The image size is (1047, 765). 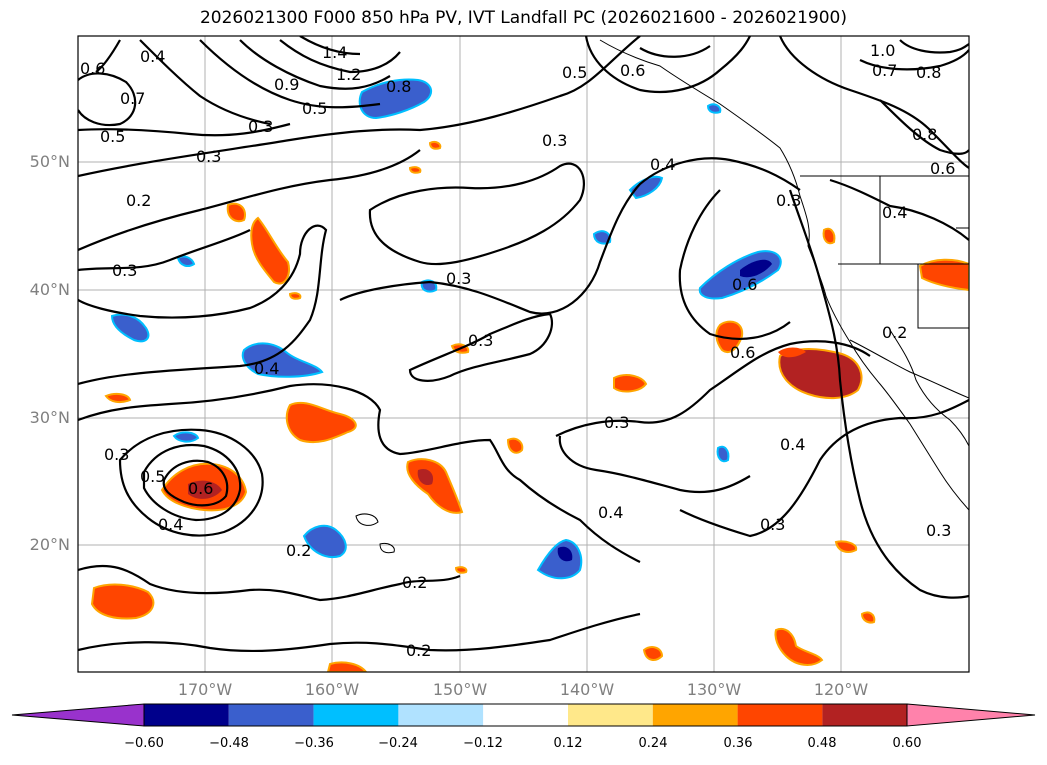 What do you see at coordinates (229, 743) in the screenshot?
I see `colorbar-tick-label: −0.48` at bounding box center [229, 743].